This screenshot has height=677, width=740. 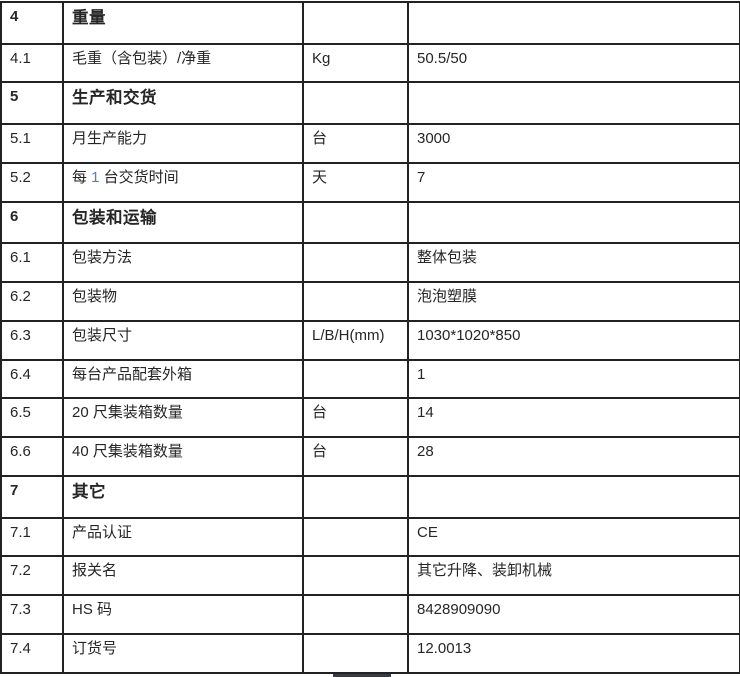 I want to click on row-number: 5, so click(x=32, y=103).